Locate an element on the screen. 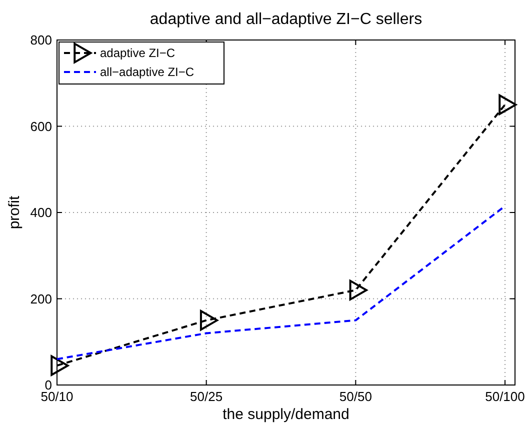 The width and height of the screenshot is (531, 427). x-tick-label: 50/50 is located at coordinates (355, 396).